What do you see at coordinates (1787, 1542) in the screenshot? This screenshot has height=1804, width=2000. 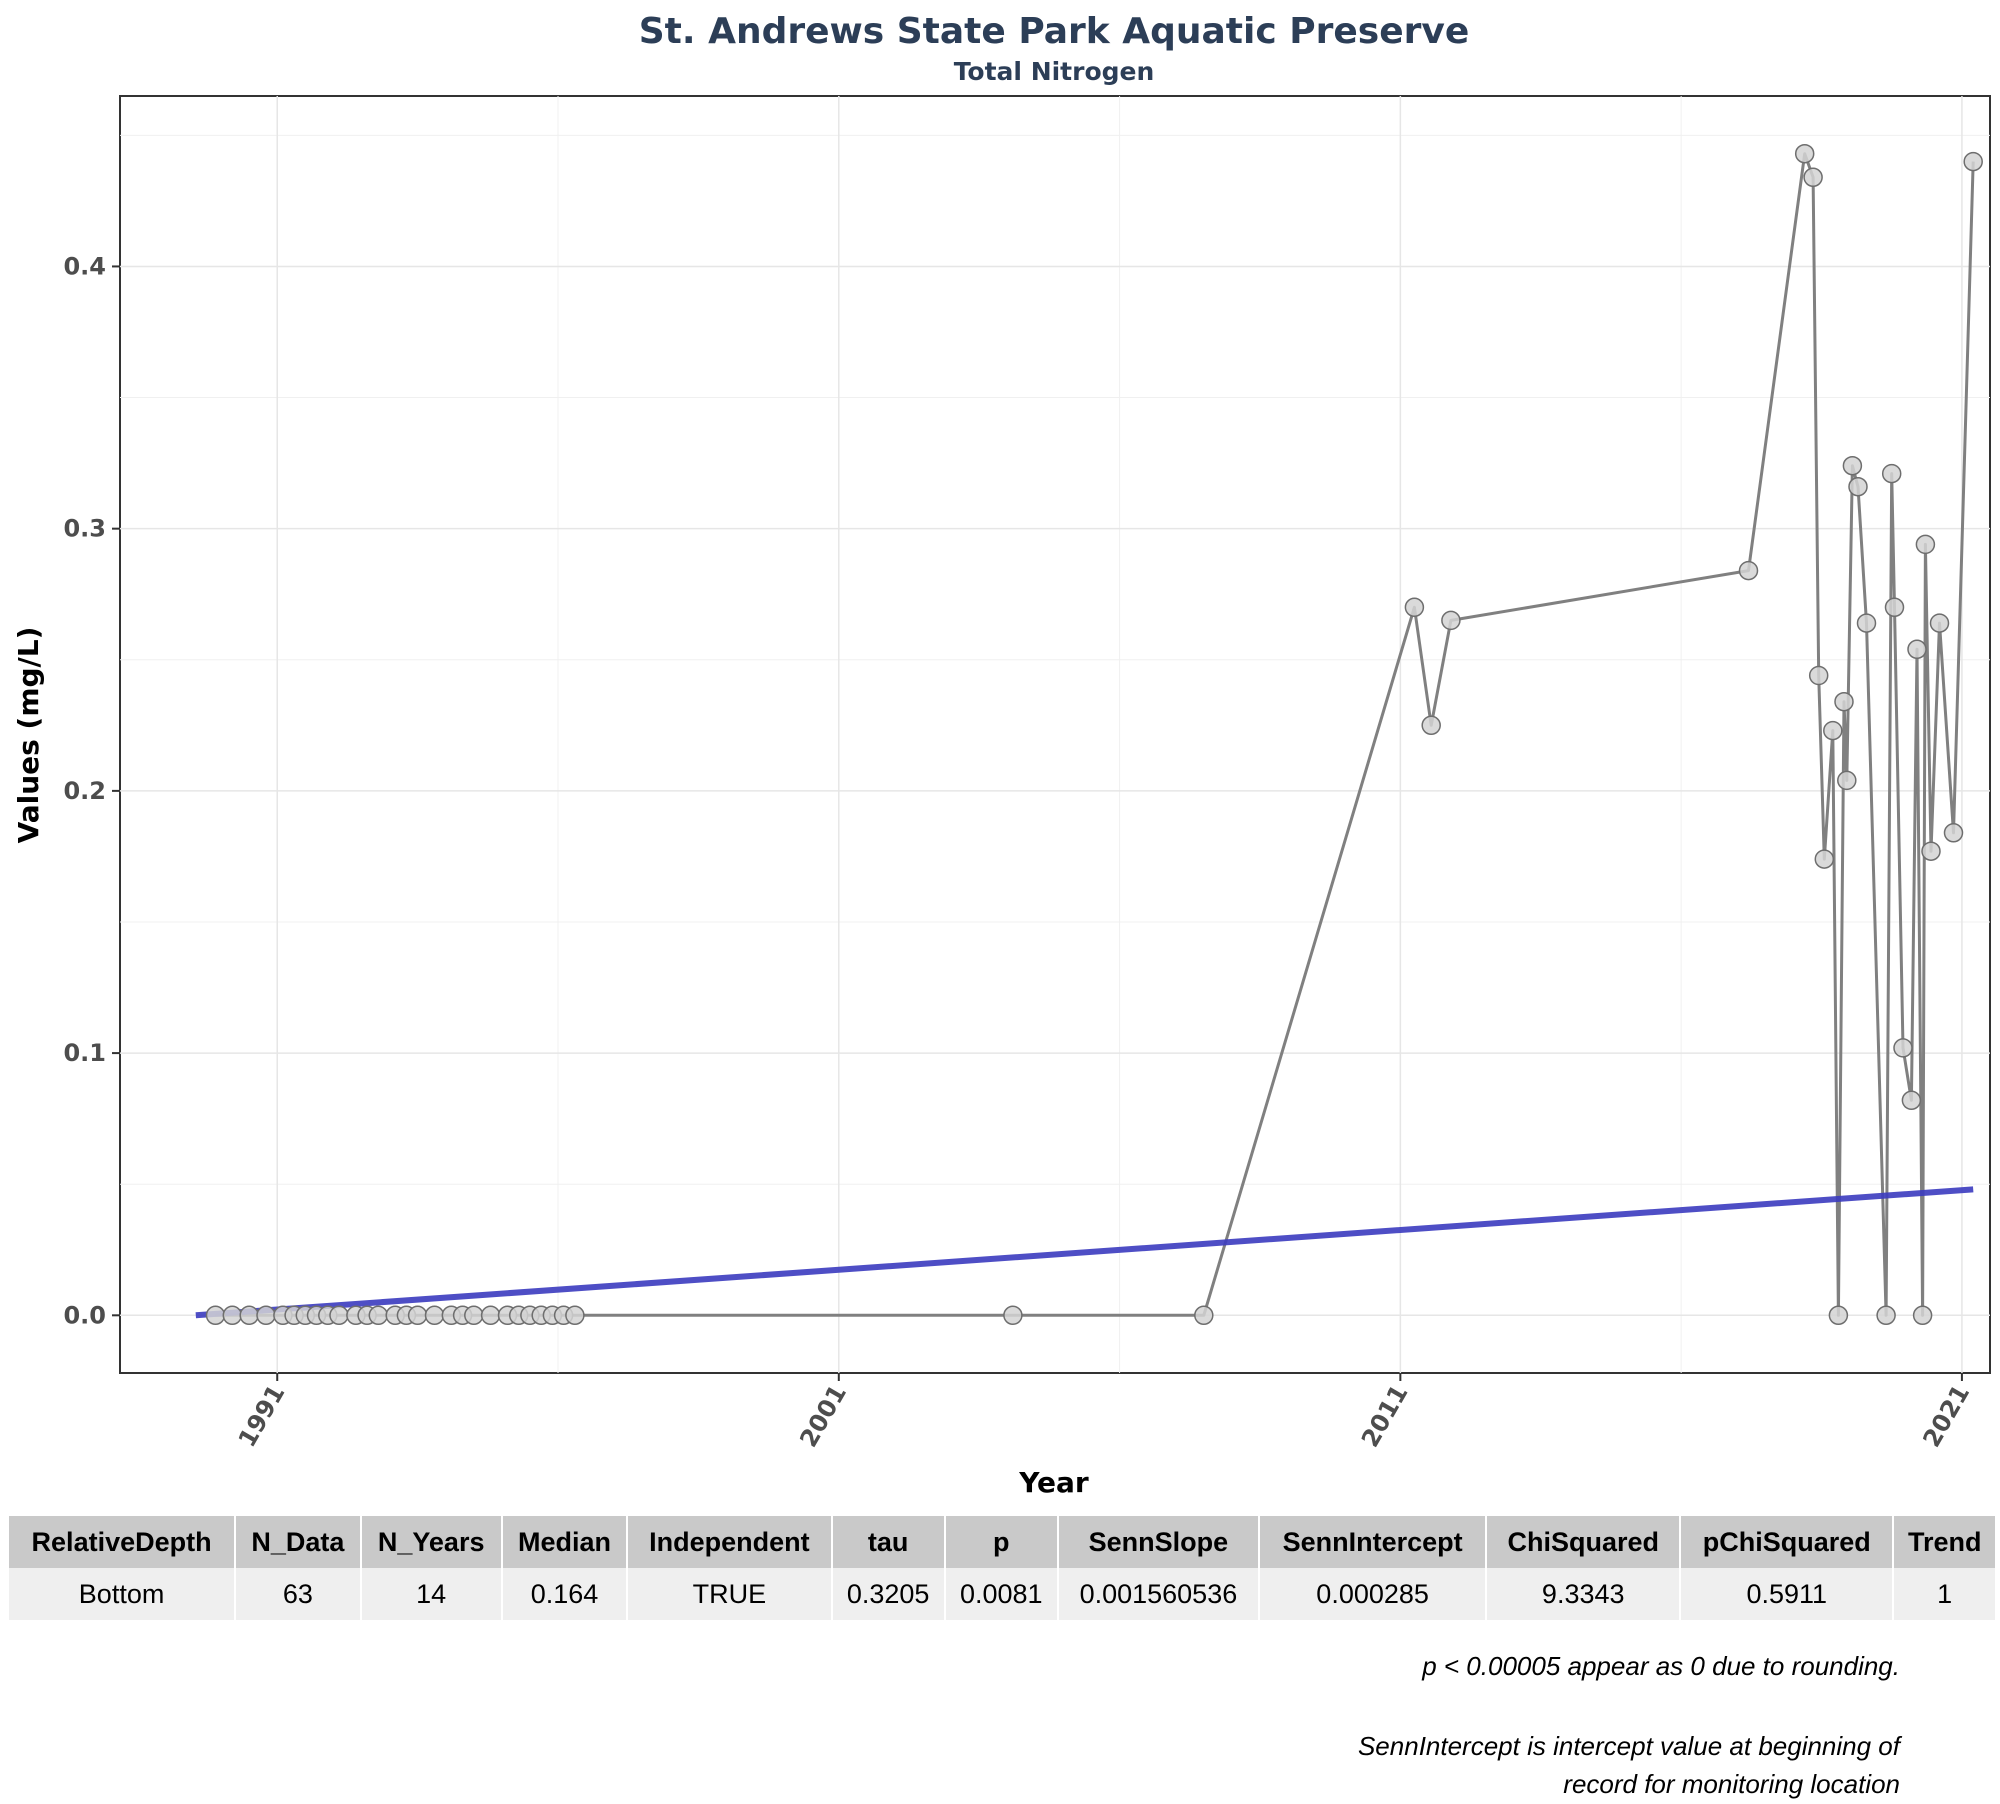 I see `header-pchisquared: pChiSquared` at bounding box center [1787, 1542].